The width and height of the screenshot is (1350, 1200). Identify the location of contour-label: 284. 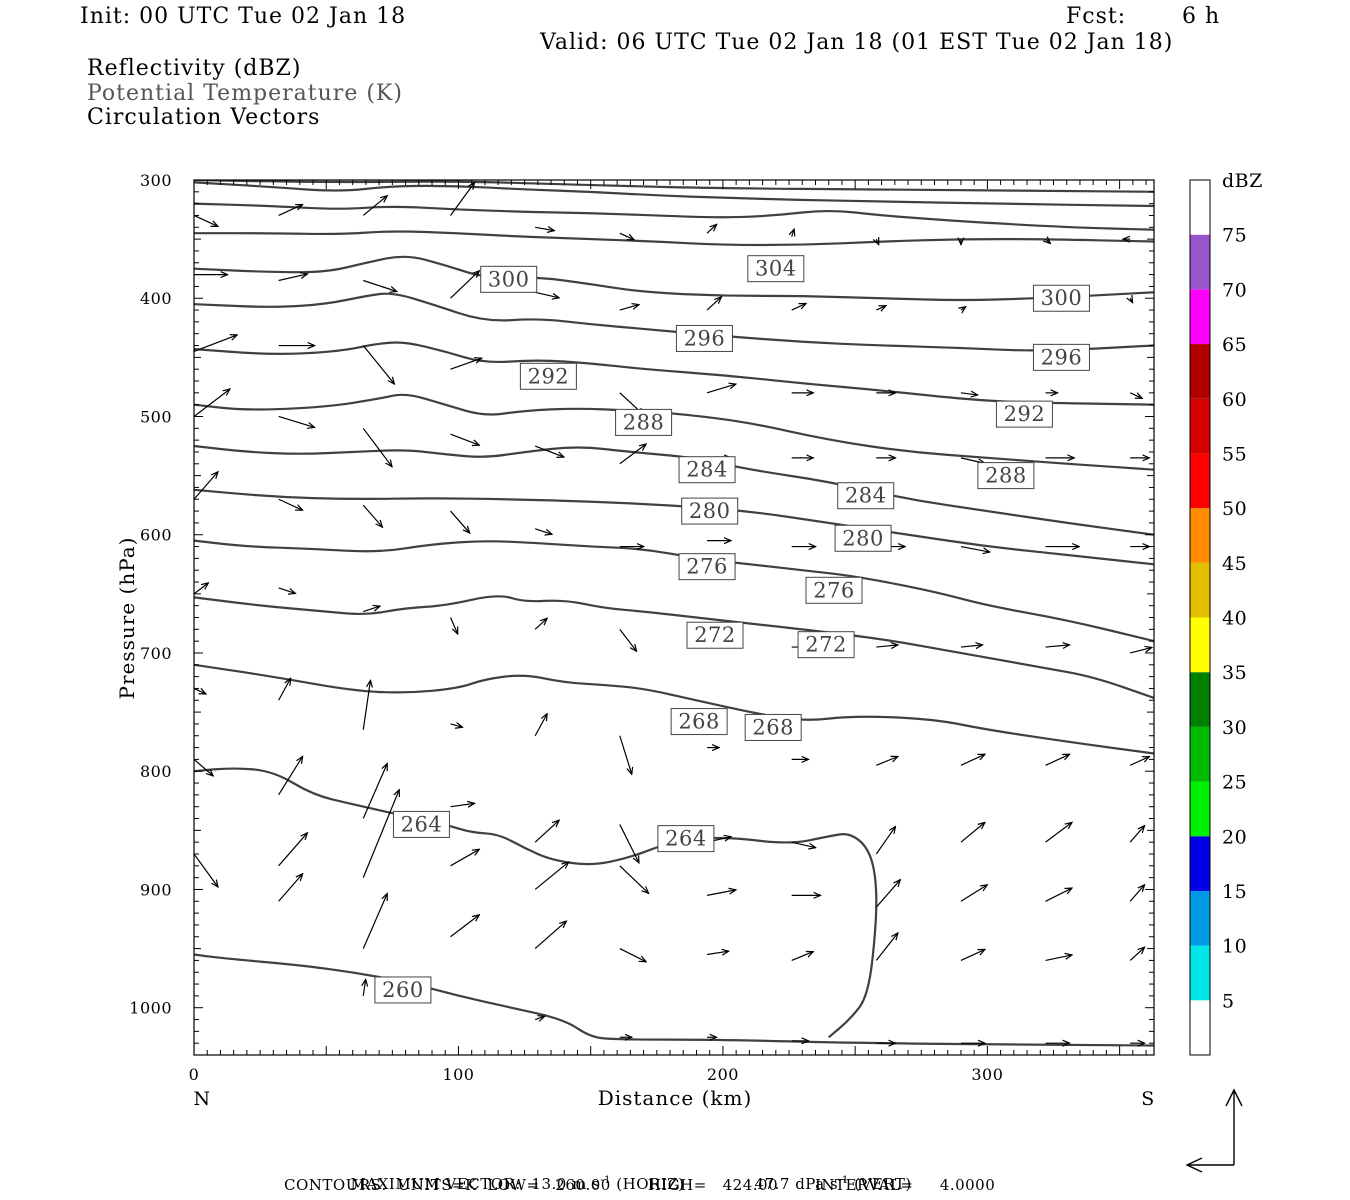
(707, 470).